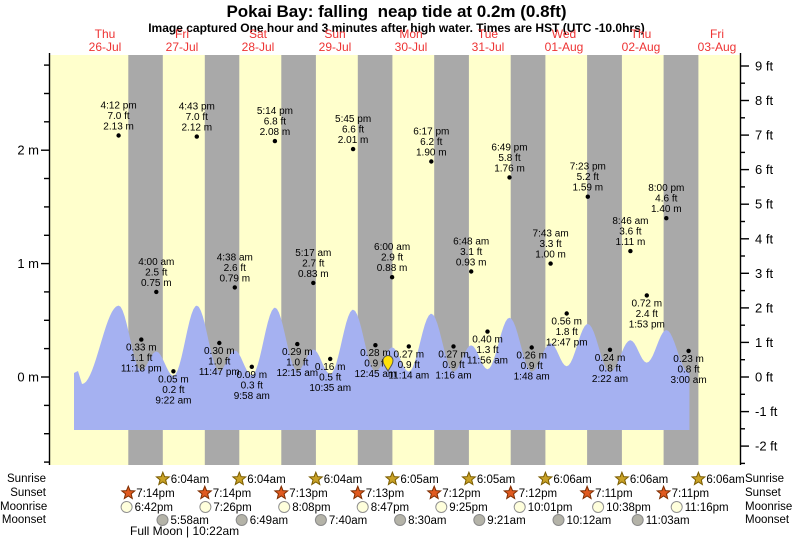 This screenshot has width=793, height=539. What do you see at coordinates (46, 259) in the screenshot?
I see `left-axis` at bounding box center [46, 259].